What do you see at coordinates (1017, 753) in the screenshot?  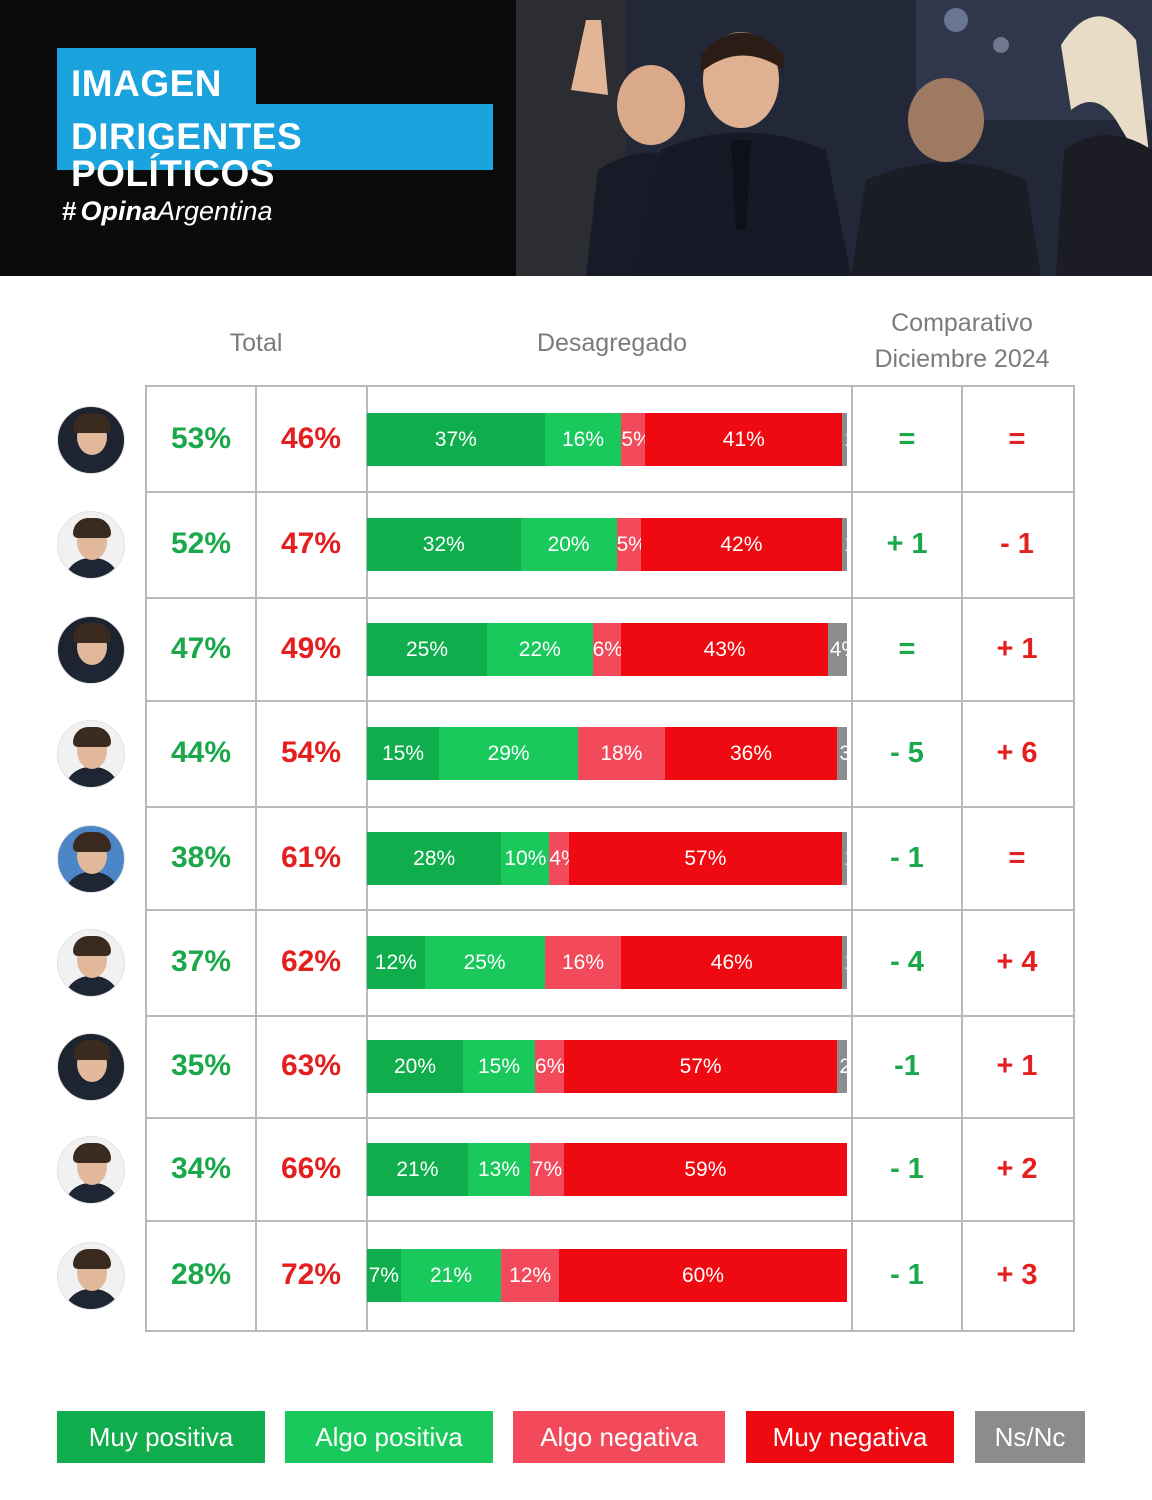 I see `compare-negative: + 6` at bounding box center [1017, 753].